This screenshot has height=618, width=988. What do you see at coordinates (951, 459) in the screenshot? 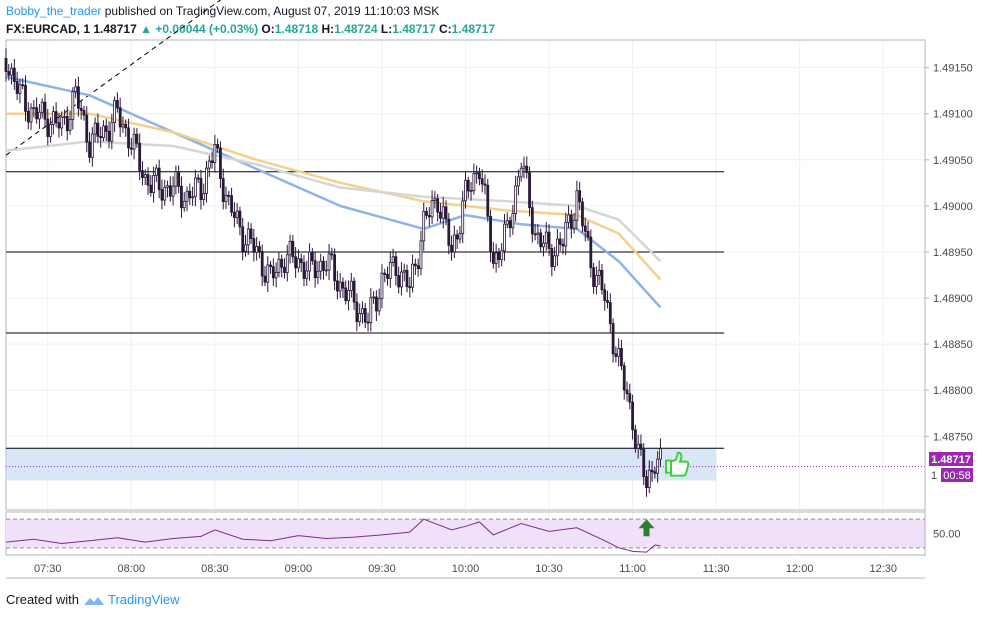
I see `last-price-tag-bg` at bounding box center [951, 459].